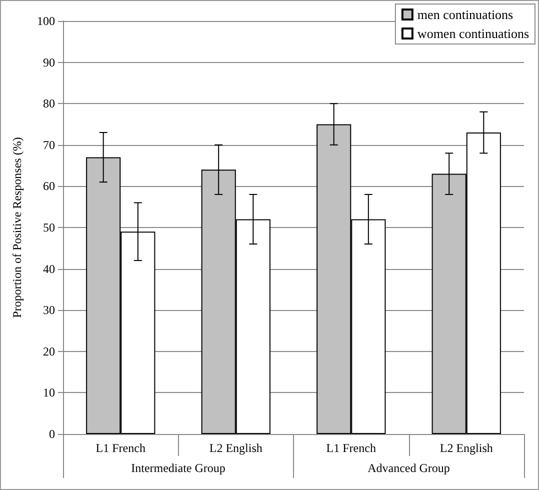  What do you see at coordinates (49, 310) in the screenshot?
I see `y-tick-label: 30` at bounding box center [49, 310].